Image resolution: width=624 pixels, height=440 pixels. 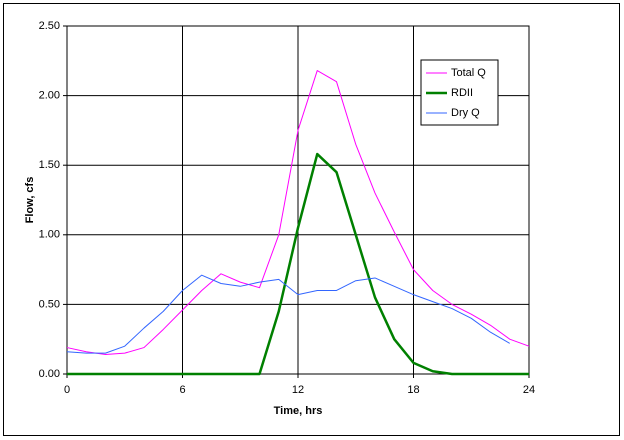 I want to click on x-tick-label: 18, so click(x=413, y=390).